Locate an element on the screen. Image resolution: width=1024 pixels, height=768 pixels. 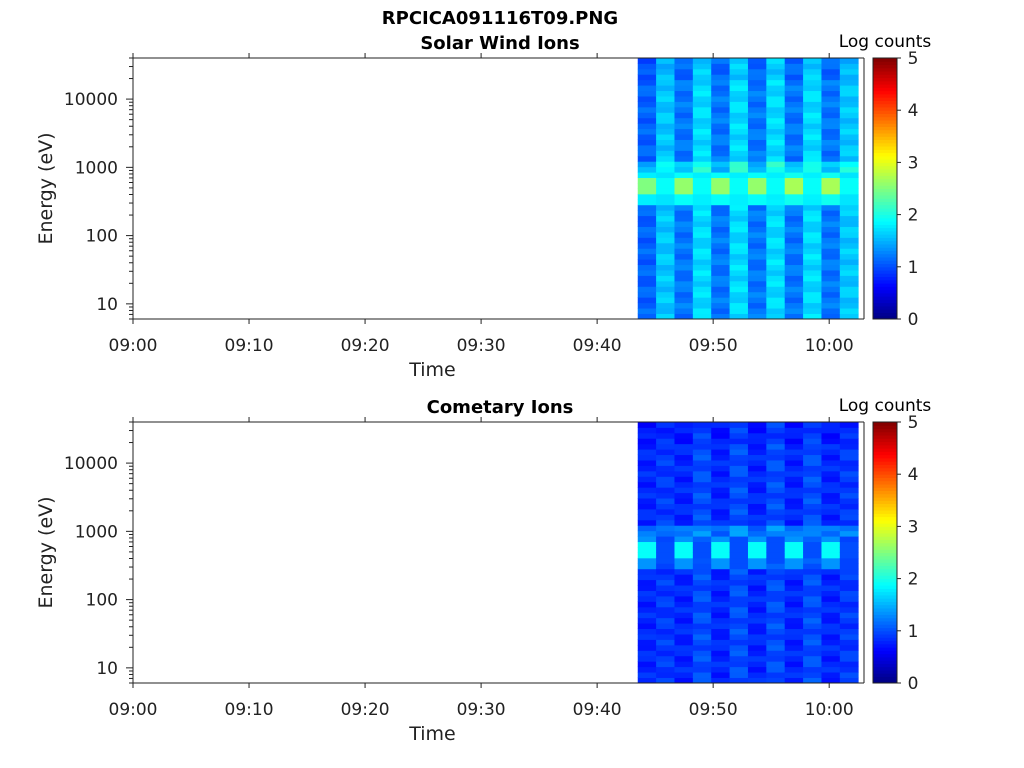
x-tick-label: 10:00 is located at coordinates (829, 710).